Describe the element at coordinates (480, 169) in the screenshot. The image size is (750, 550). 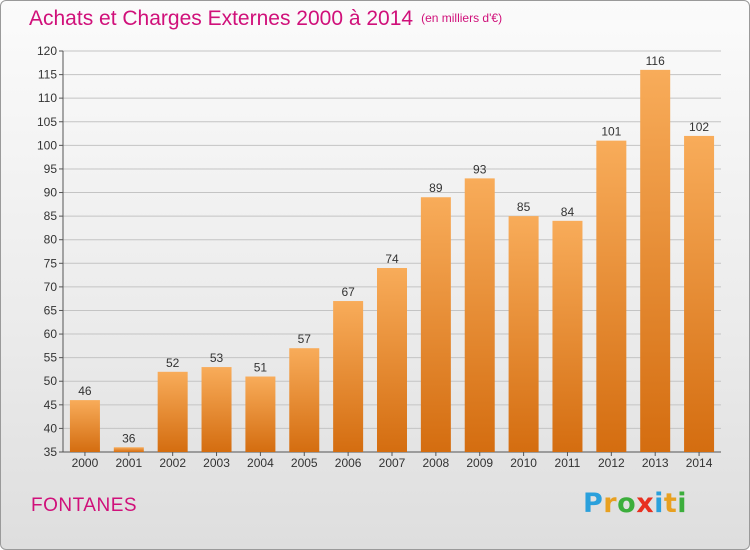
I see `bar-value-label: 93` at that location.